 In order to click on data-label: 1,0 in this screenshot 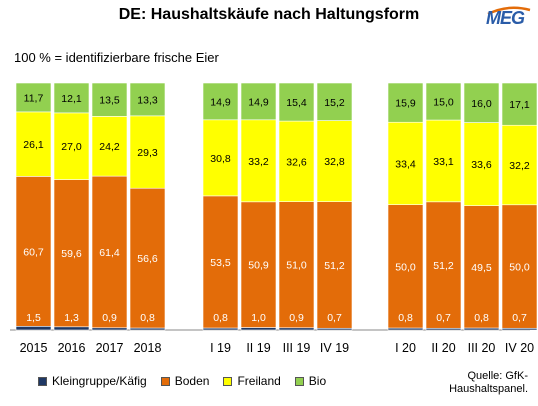, I will do `click(258, 318)`.